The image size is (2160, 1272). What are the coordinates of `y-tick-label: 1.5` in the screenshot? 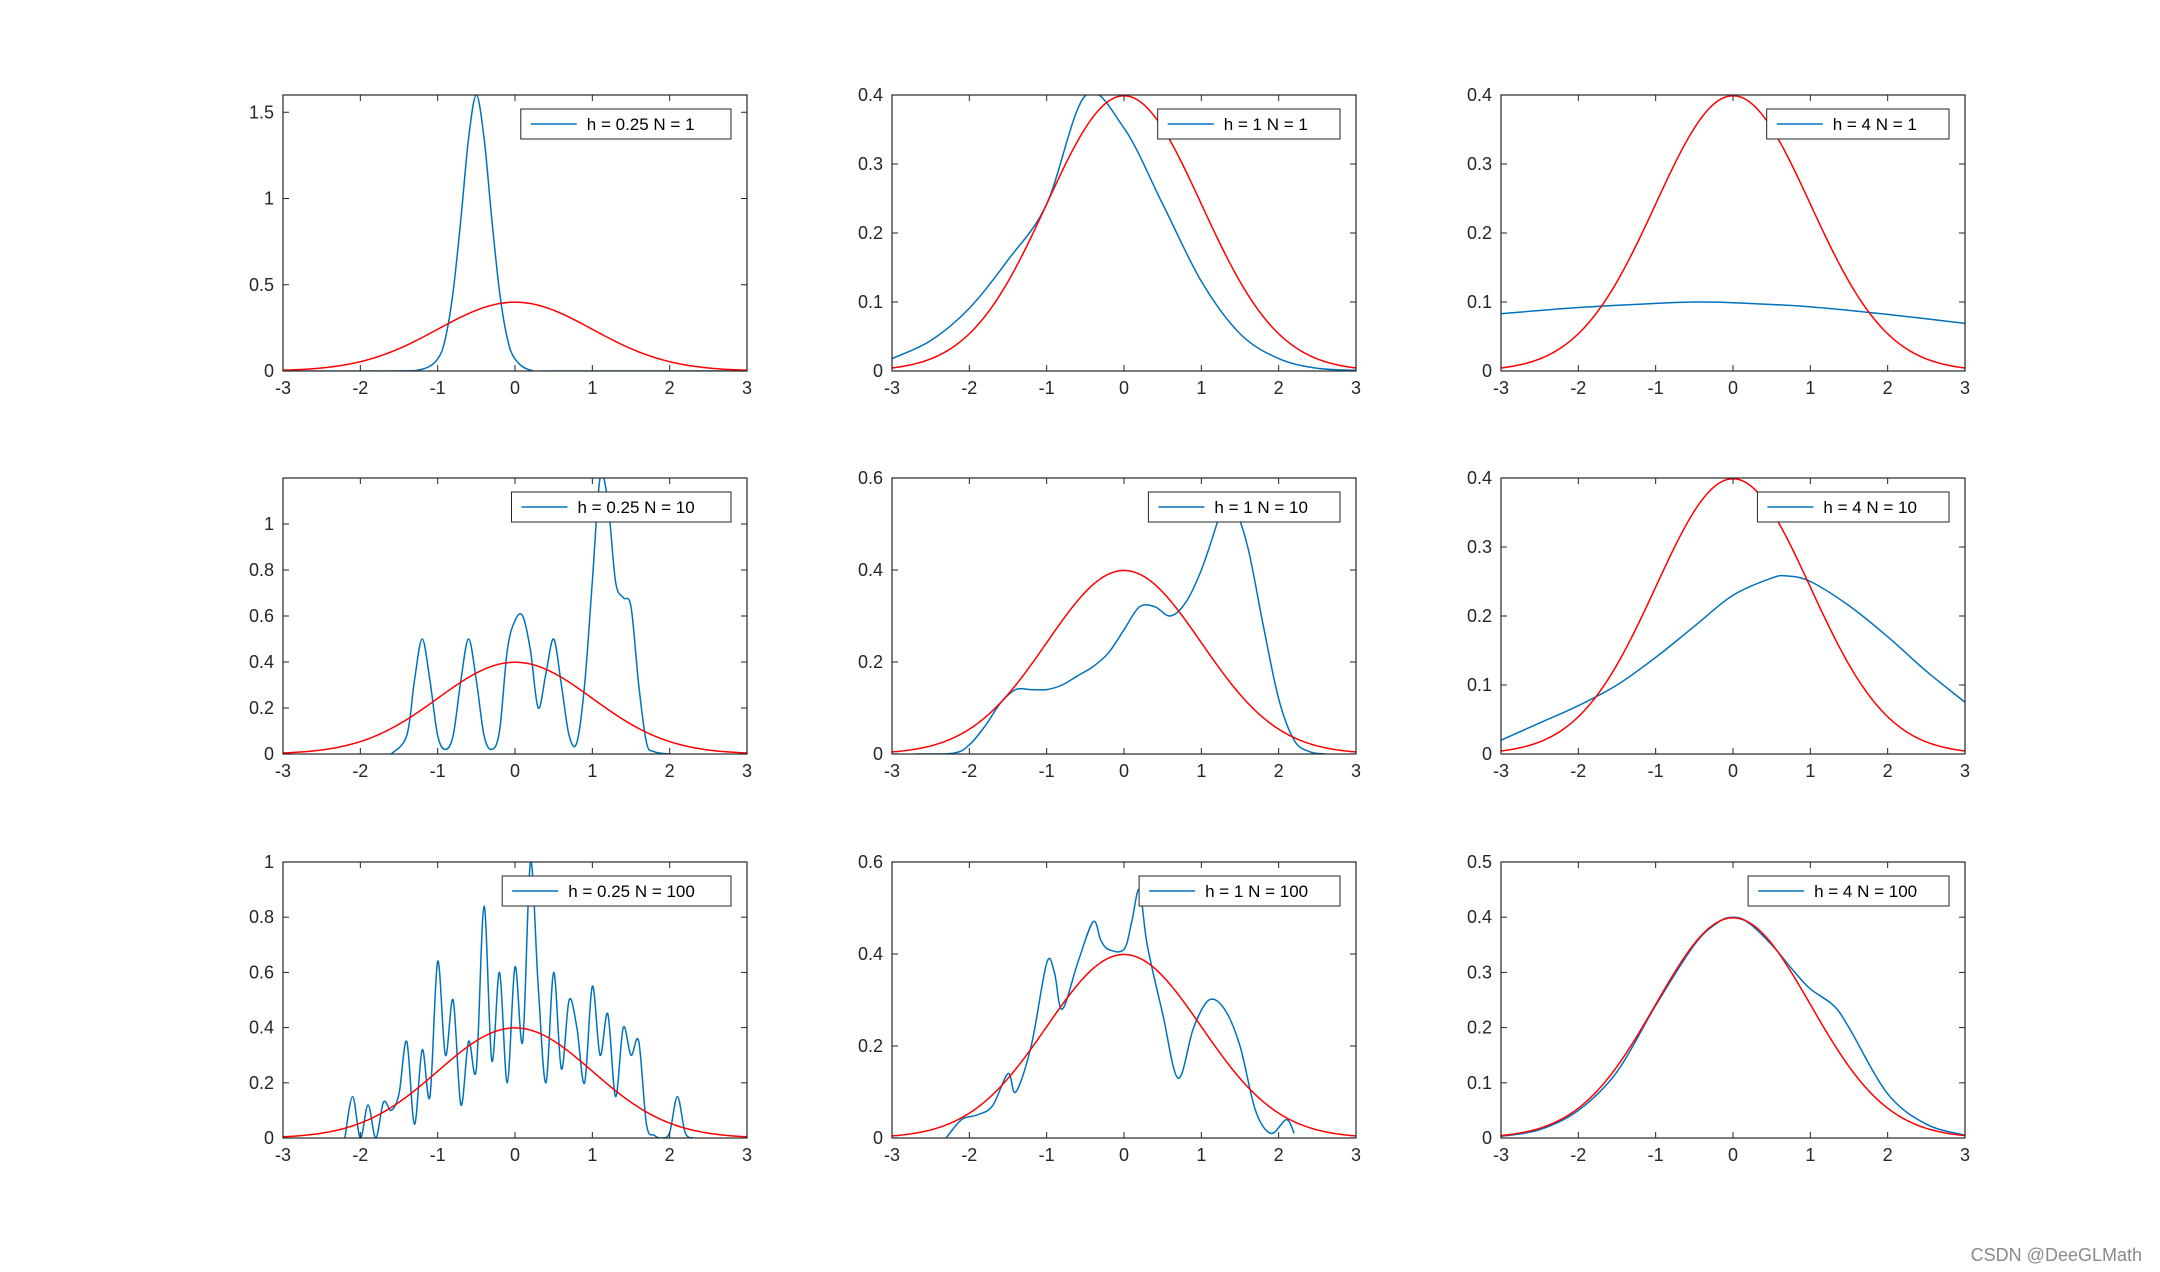 It's located at (261, 112).